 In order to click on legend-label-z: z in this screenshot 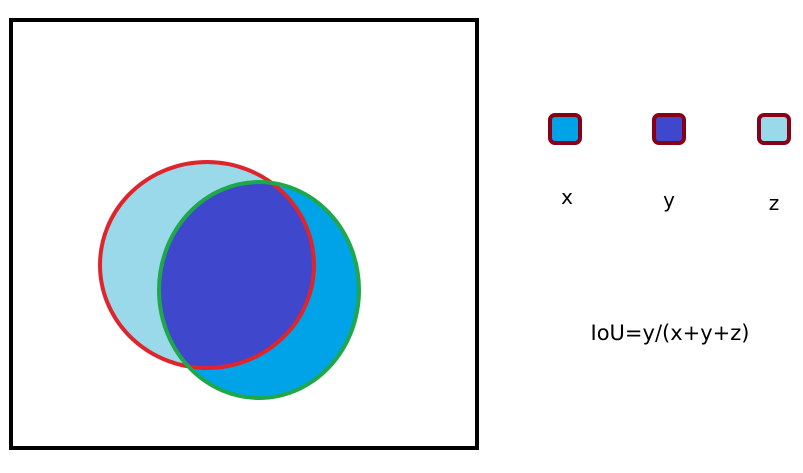, I will do `click(774, 203)`.